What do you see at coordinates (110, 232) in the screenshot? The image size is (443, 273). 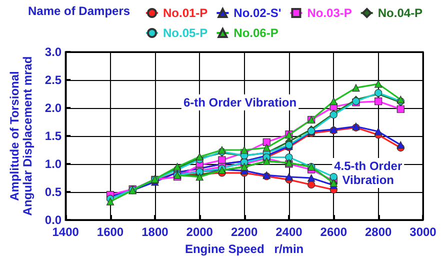 I see `x-tick-label: 1600` at bounding box center [110, 232].